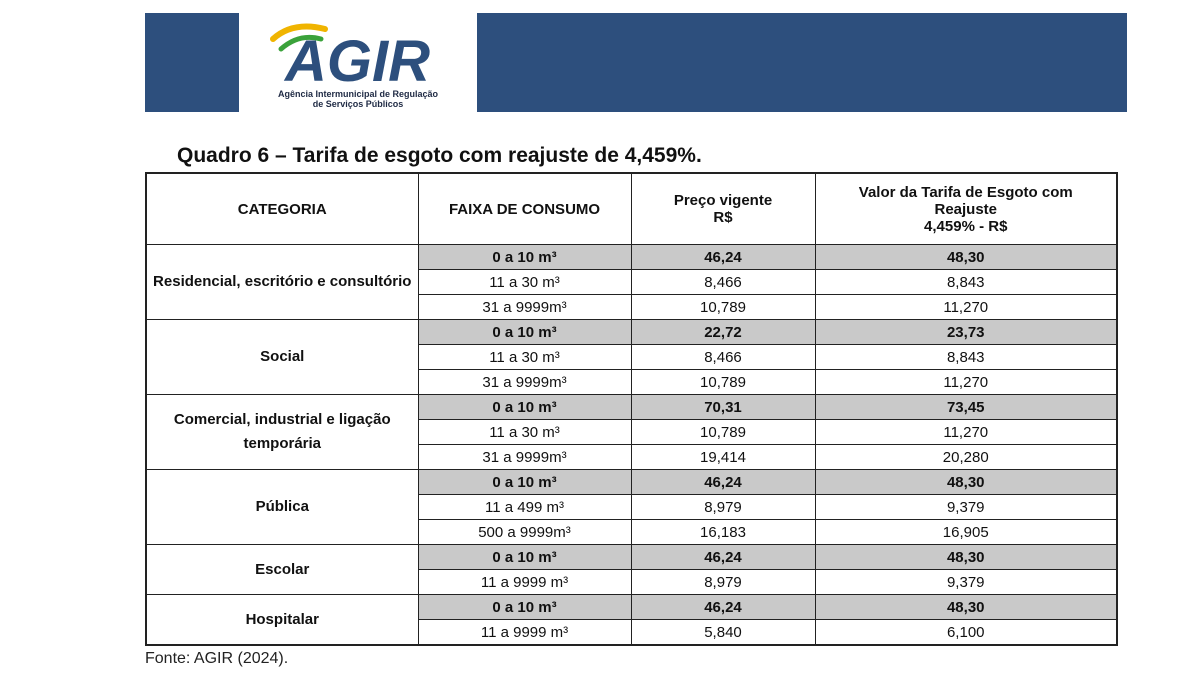 This screenshot has width=1200, height=675. I want to click on preco-cell: 19,414, so click(723, 457).